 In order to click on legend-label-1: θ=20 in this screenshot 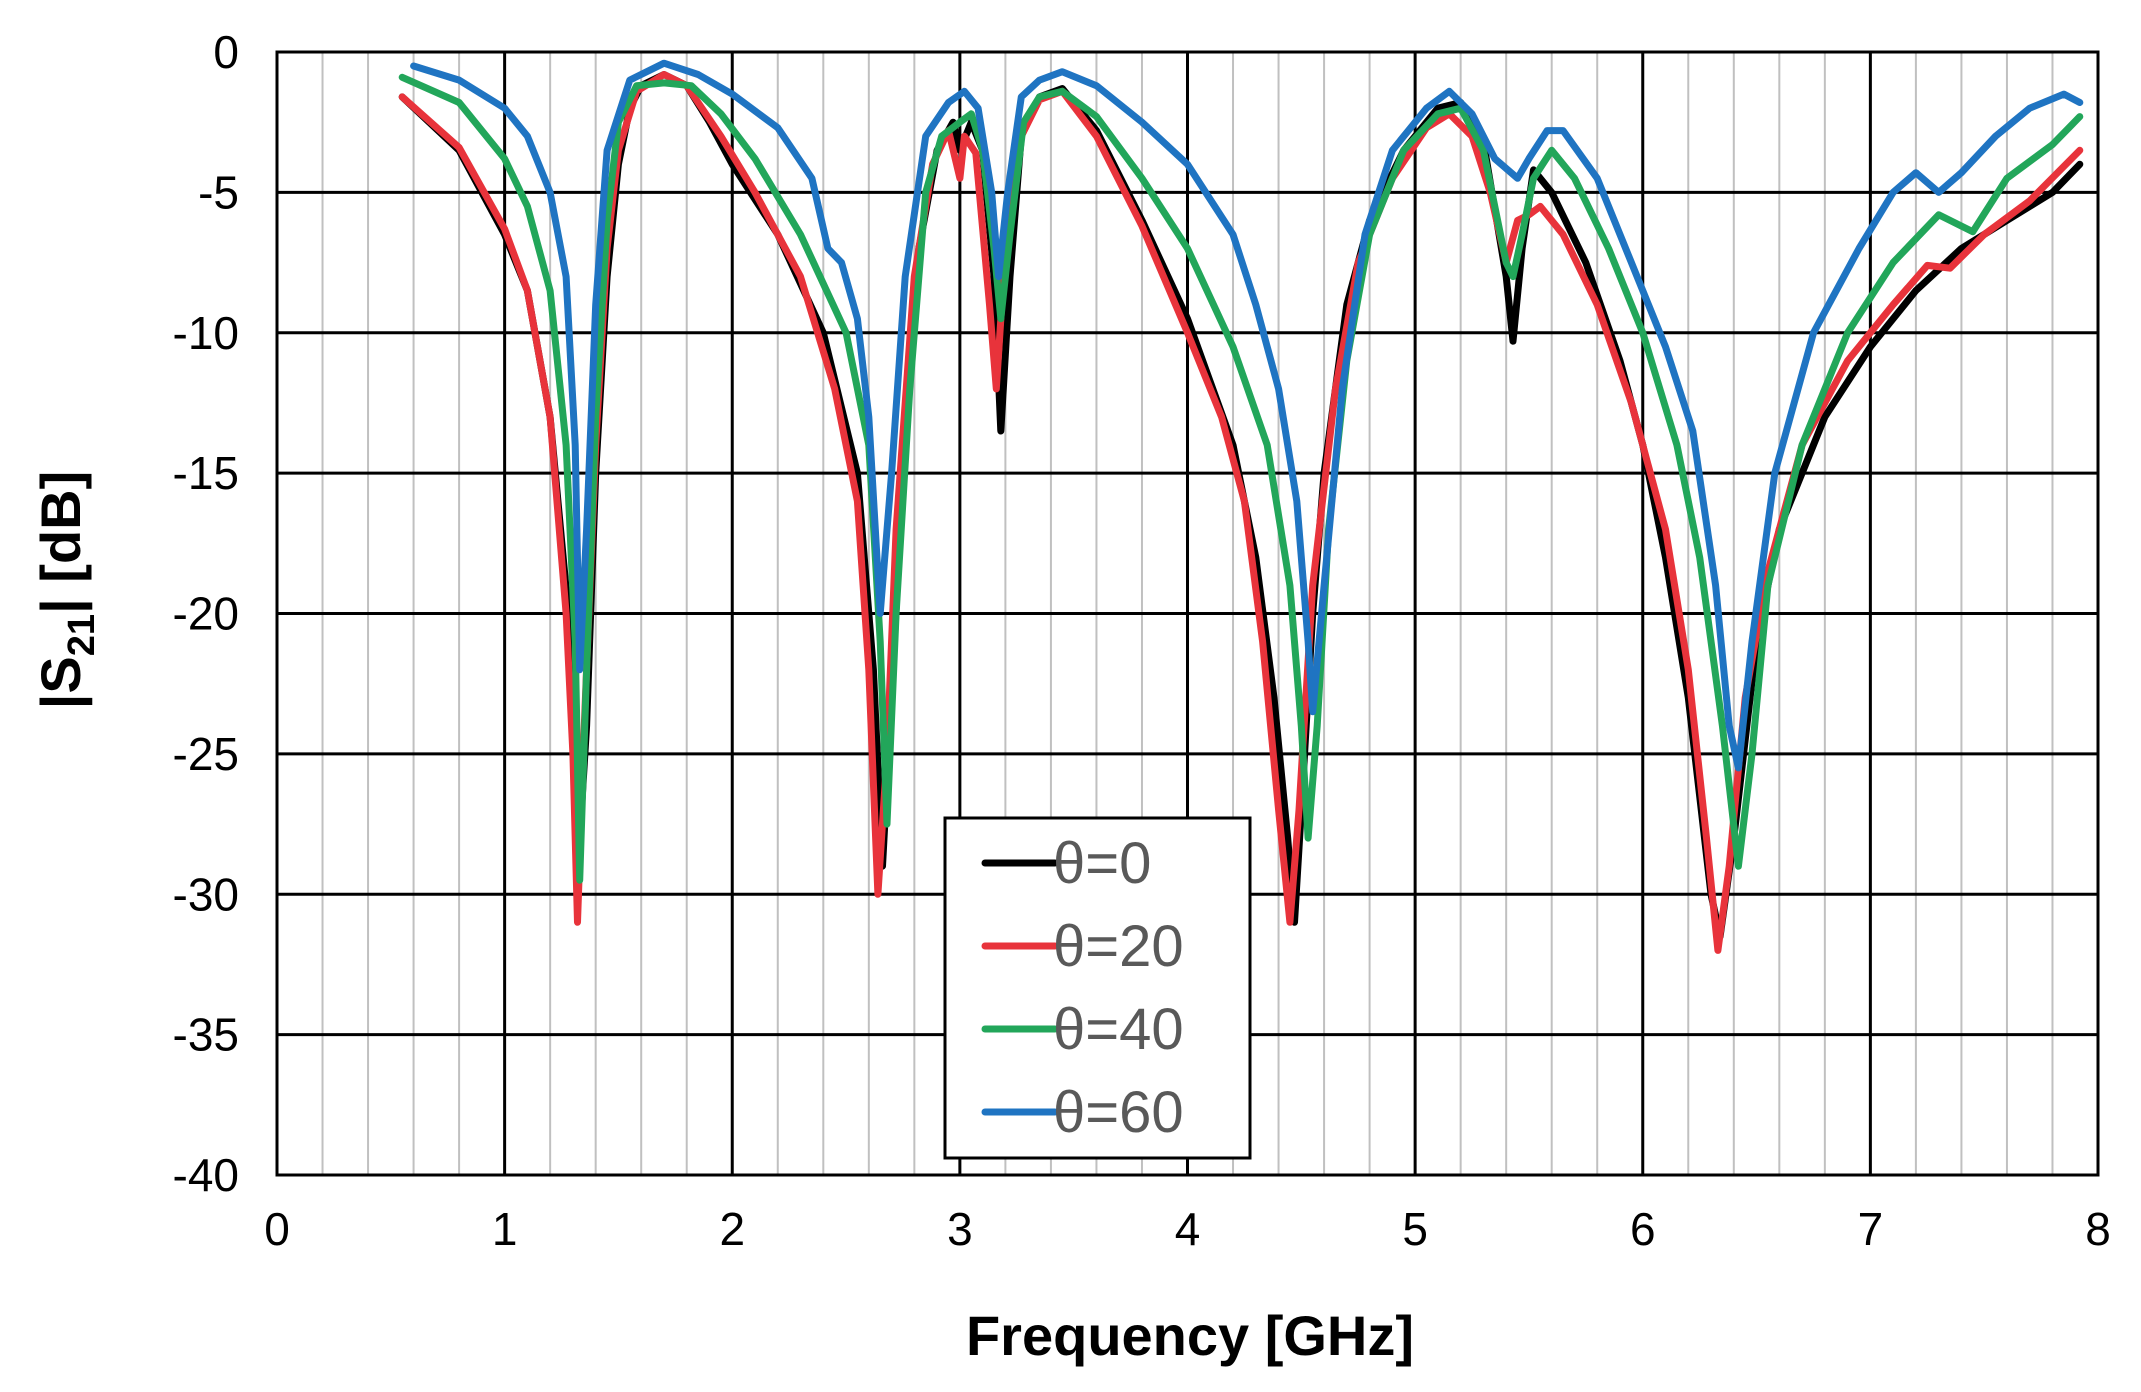, I will do `click(1118, 946)`.